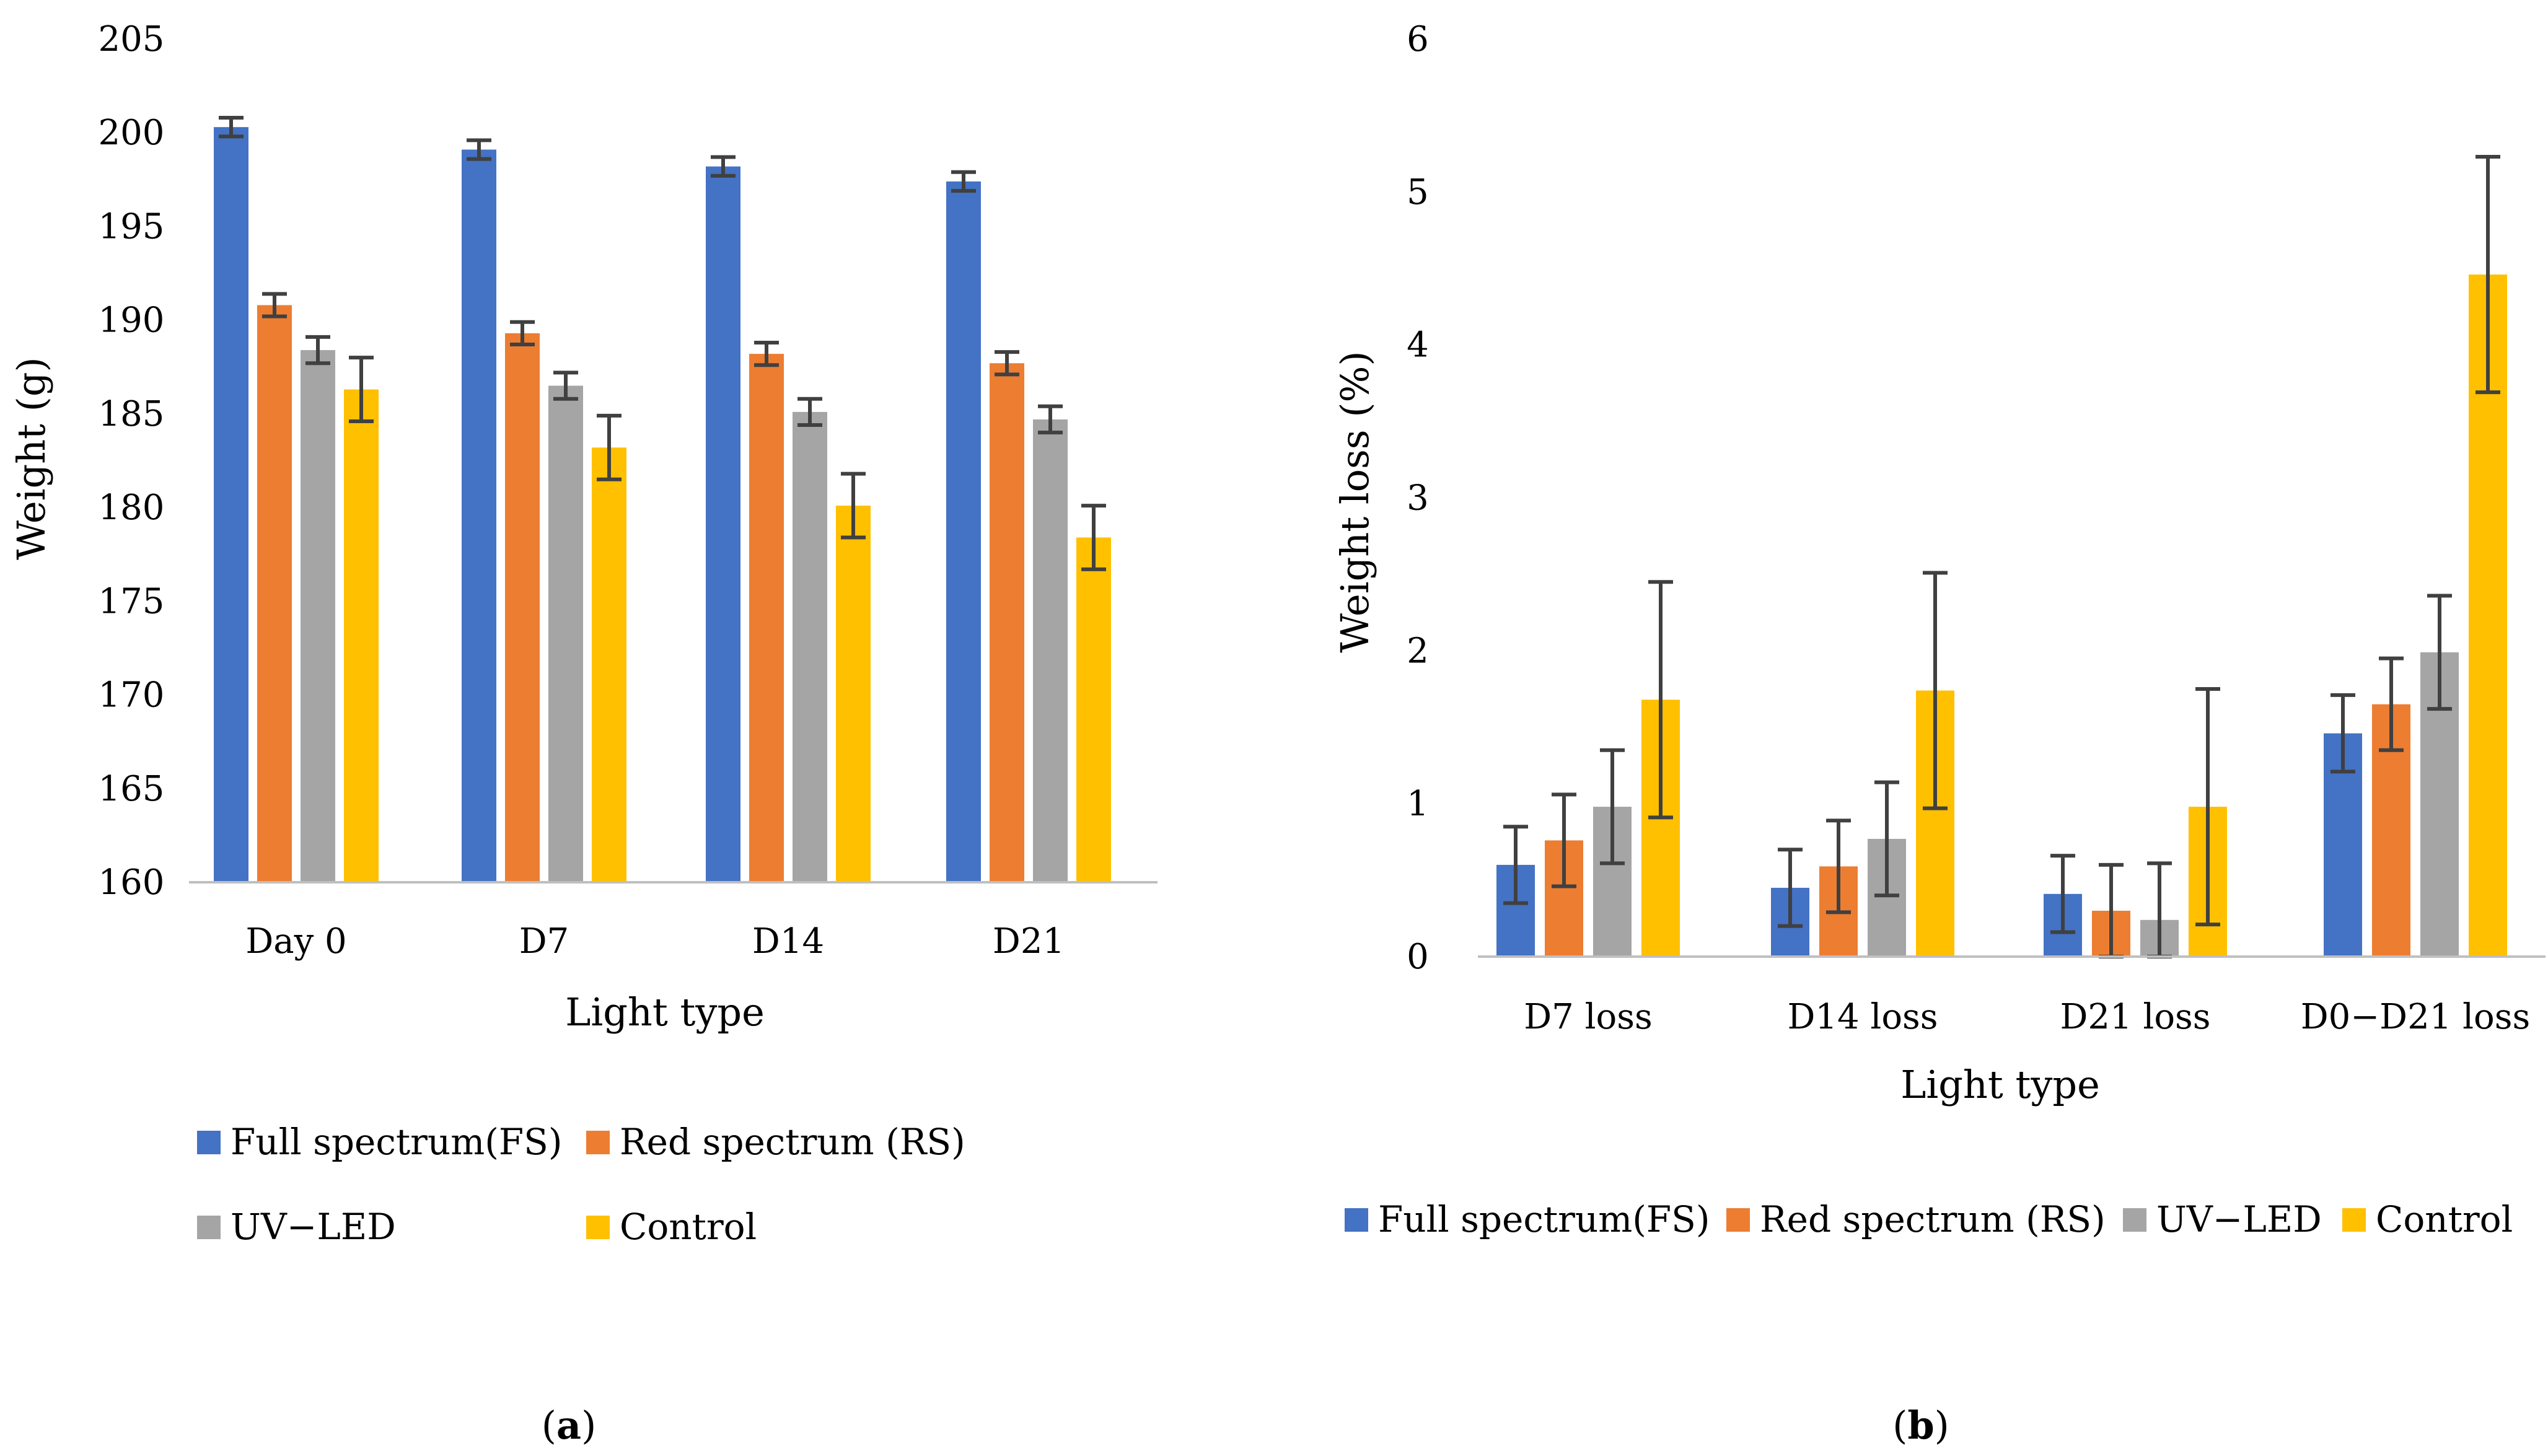  I want to click on chart-b-legend-swatch-uv, so click(2134, 1220).